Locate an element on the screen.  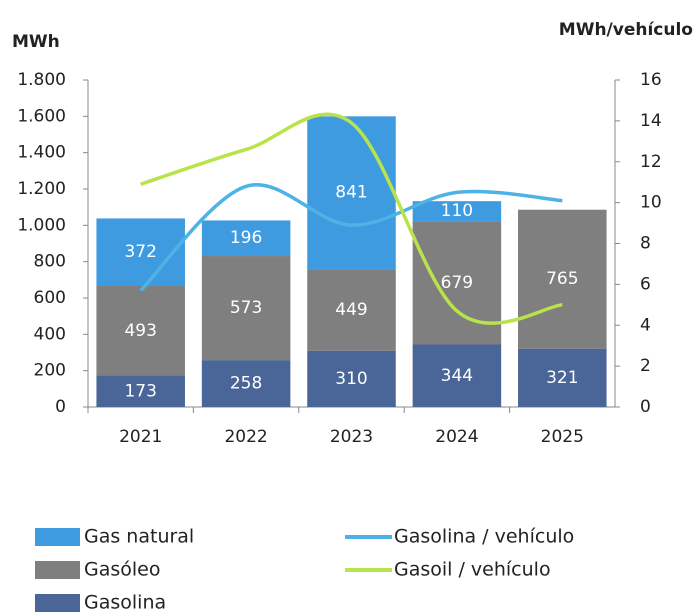
value-label: 173 is located at coordinates (140, 391).